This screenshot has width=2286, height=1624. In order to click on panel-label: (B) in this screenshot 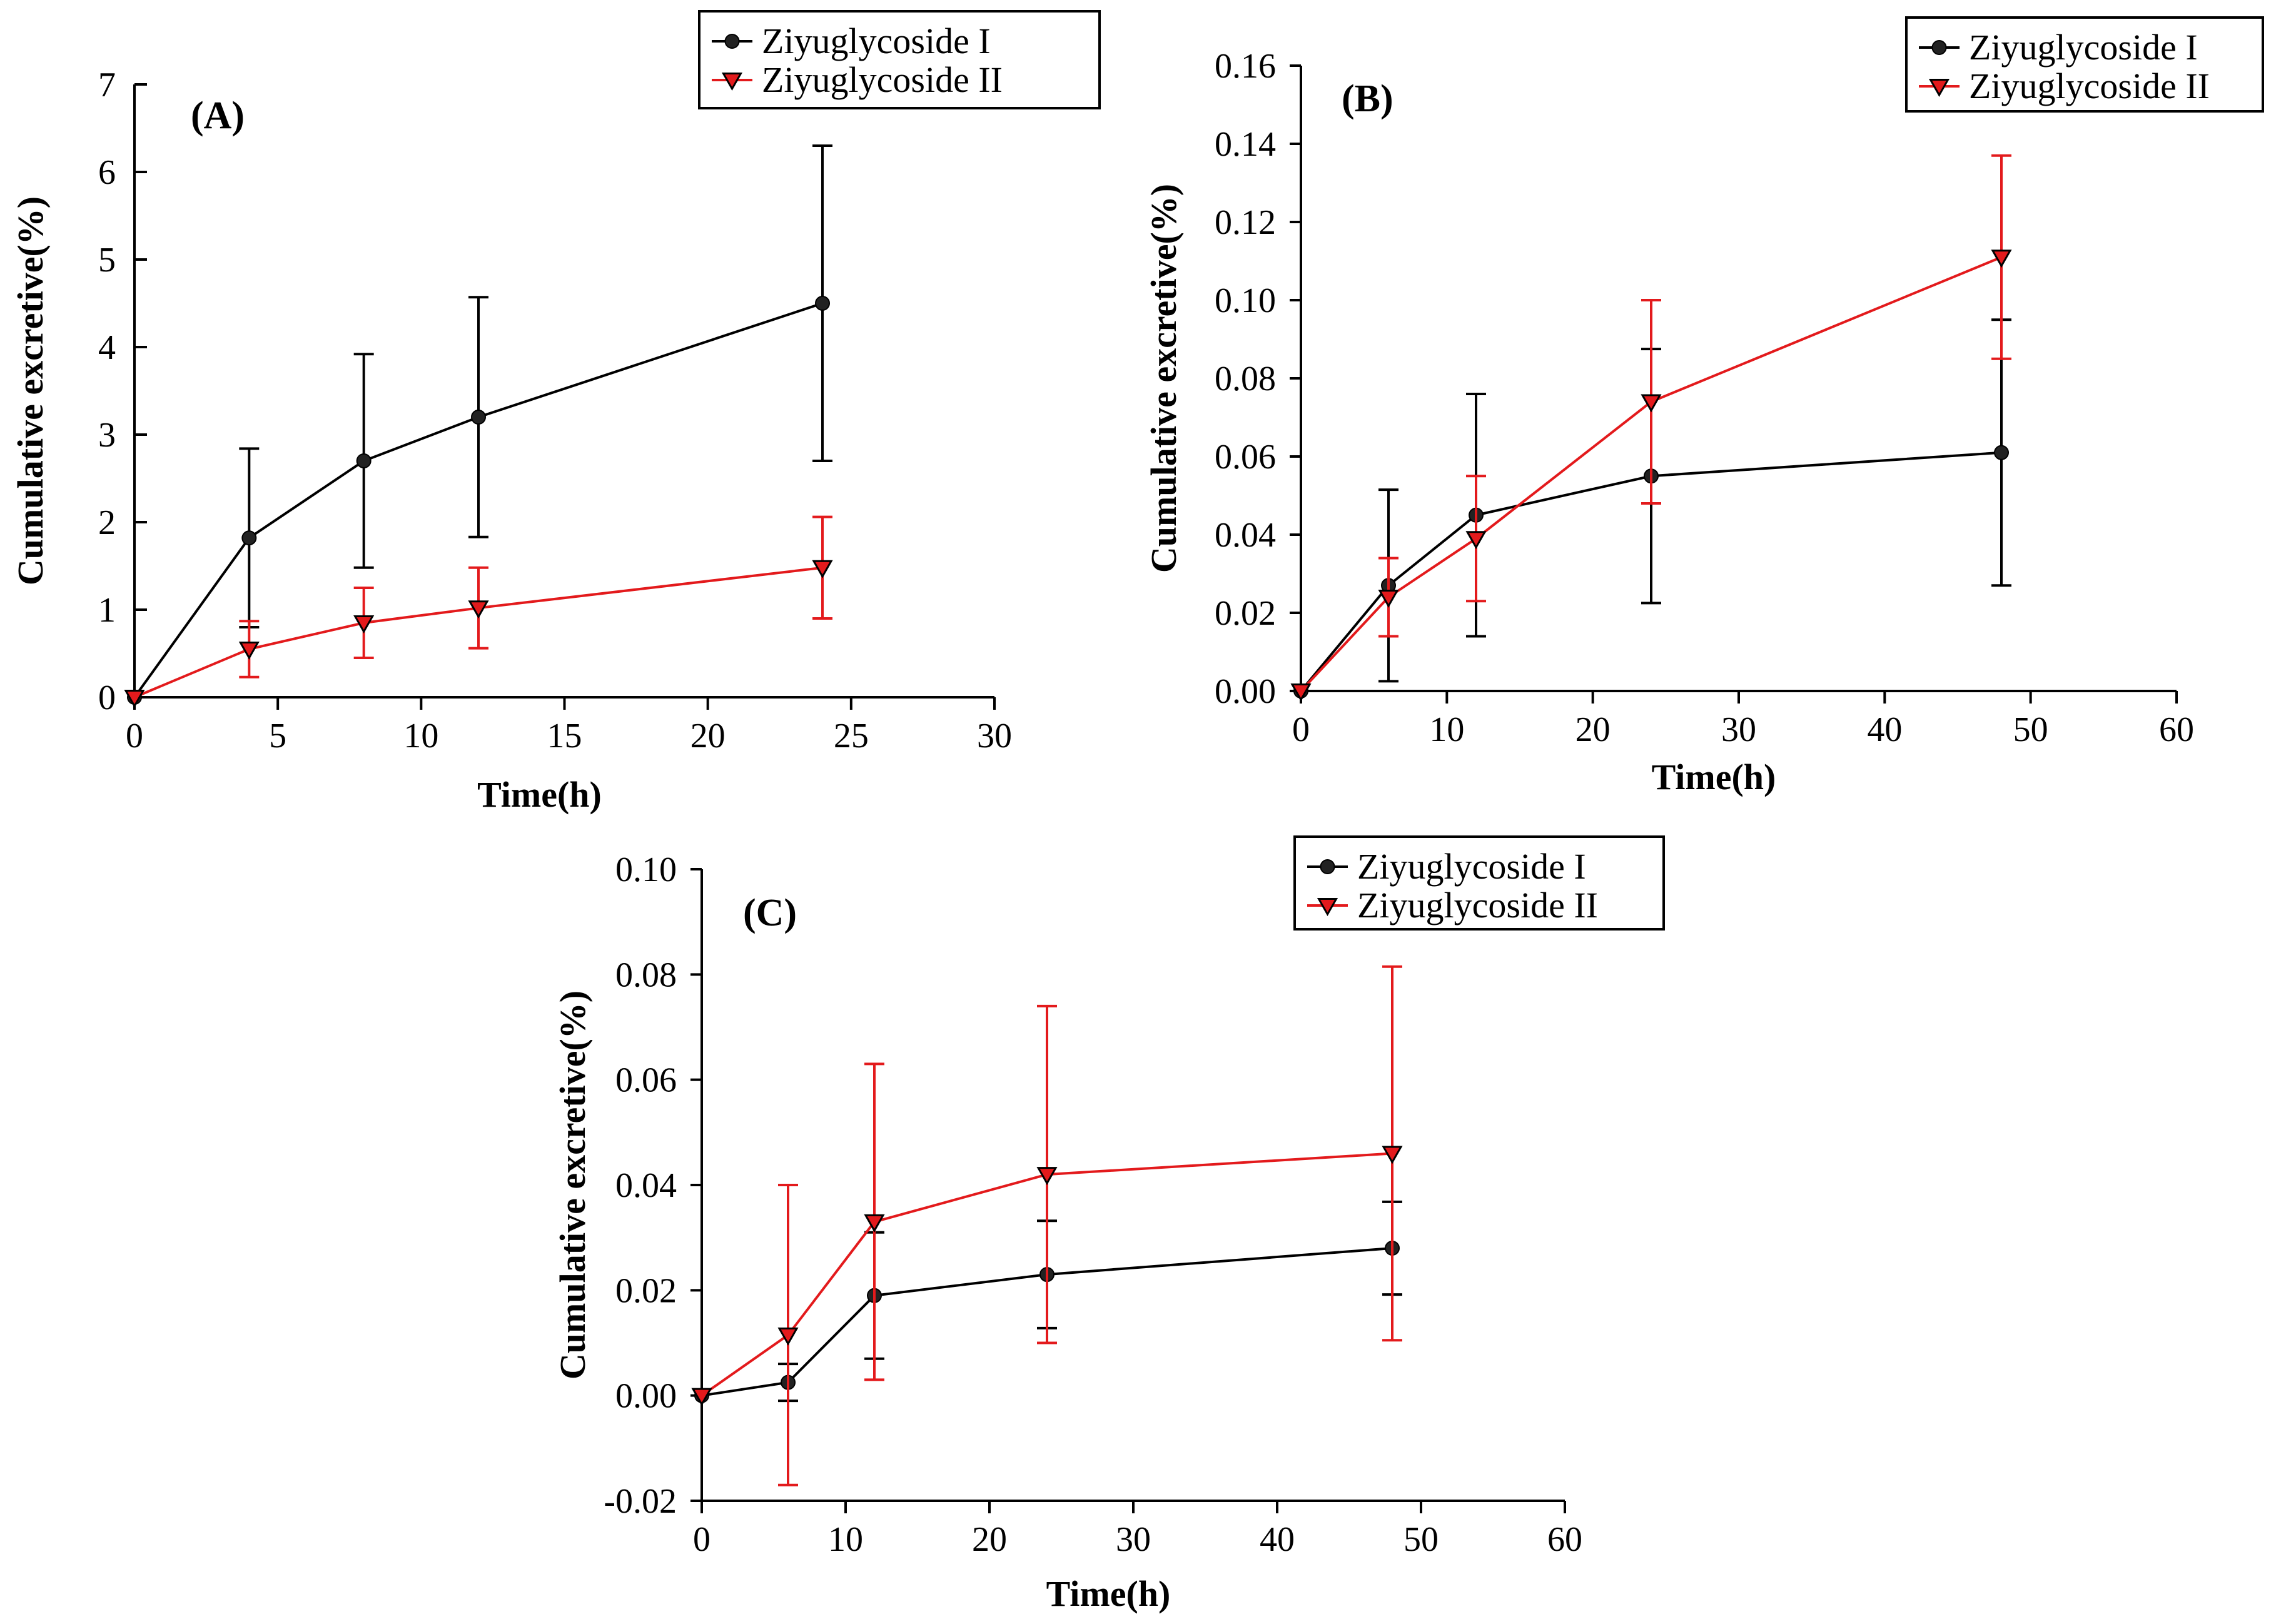, I will do `click(1367, 99)`.